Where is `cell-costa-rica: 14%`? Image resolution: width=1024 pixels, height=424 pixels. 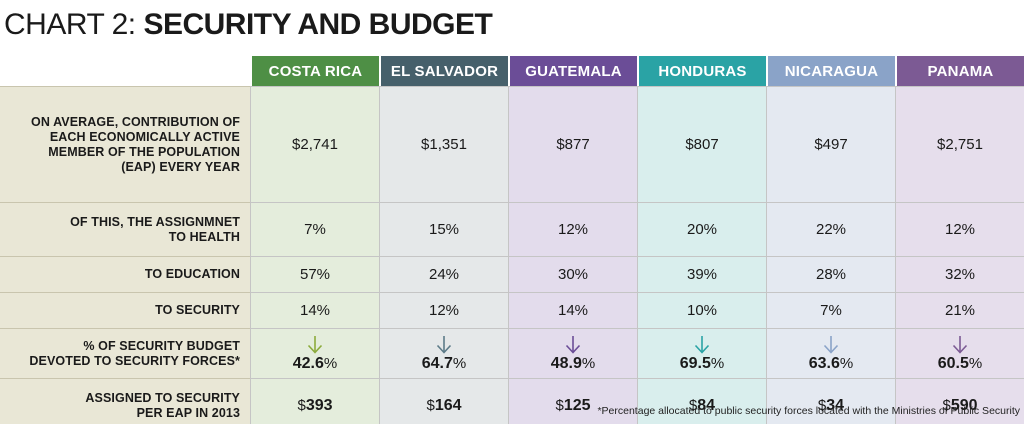
cell-costa-rica: 14% is located at coordinates (314, 310).